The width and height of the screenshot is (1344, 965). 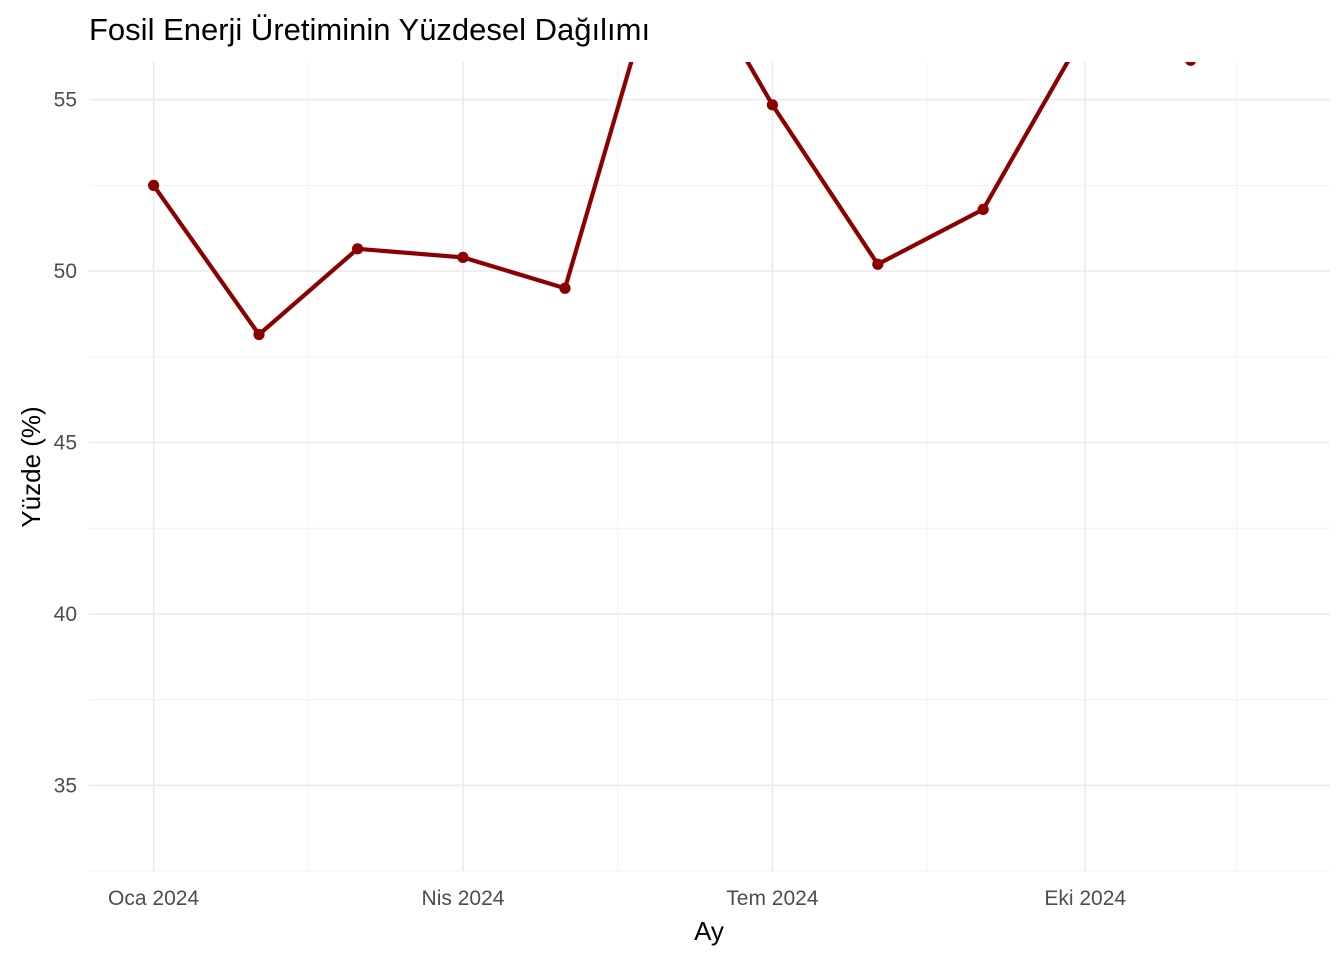 What do you see at coordinates (65, 271) in the screenshot?
I see `y-tick-label: 50` at bounding box center [65, 271].